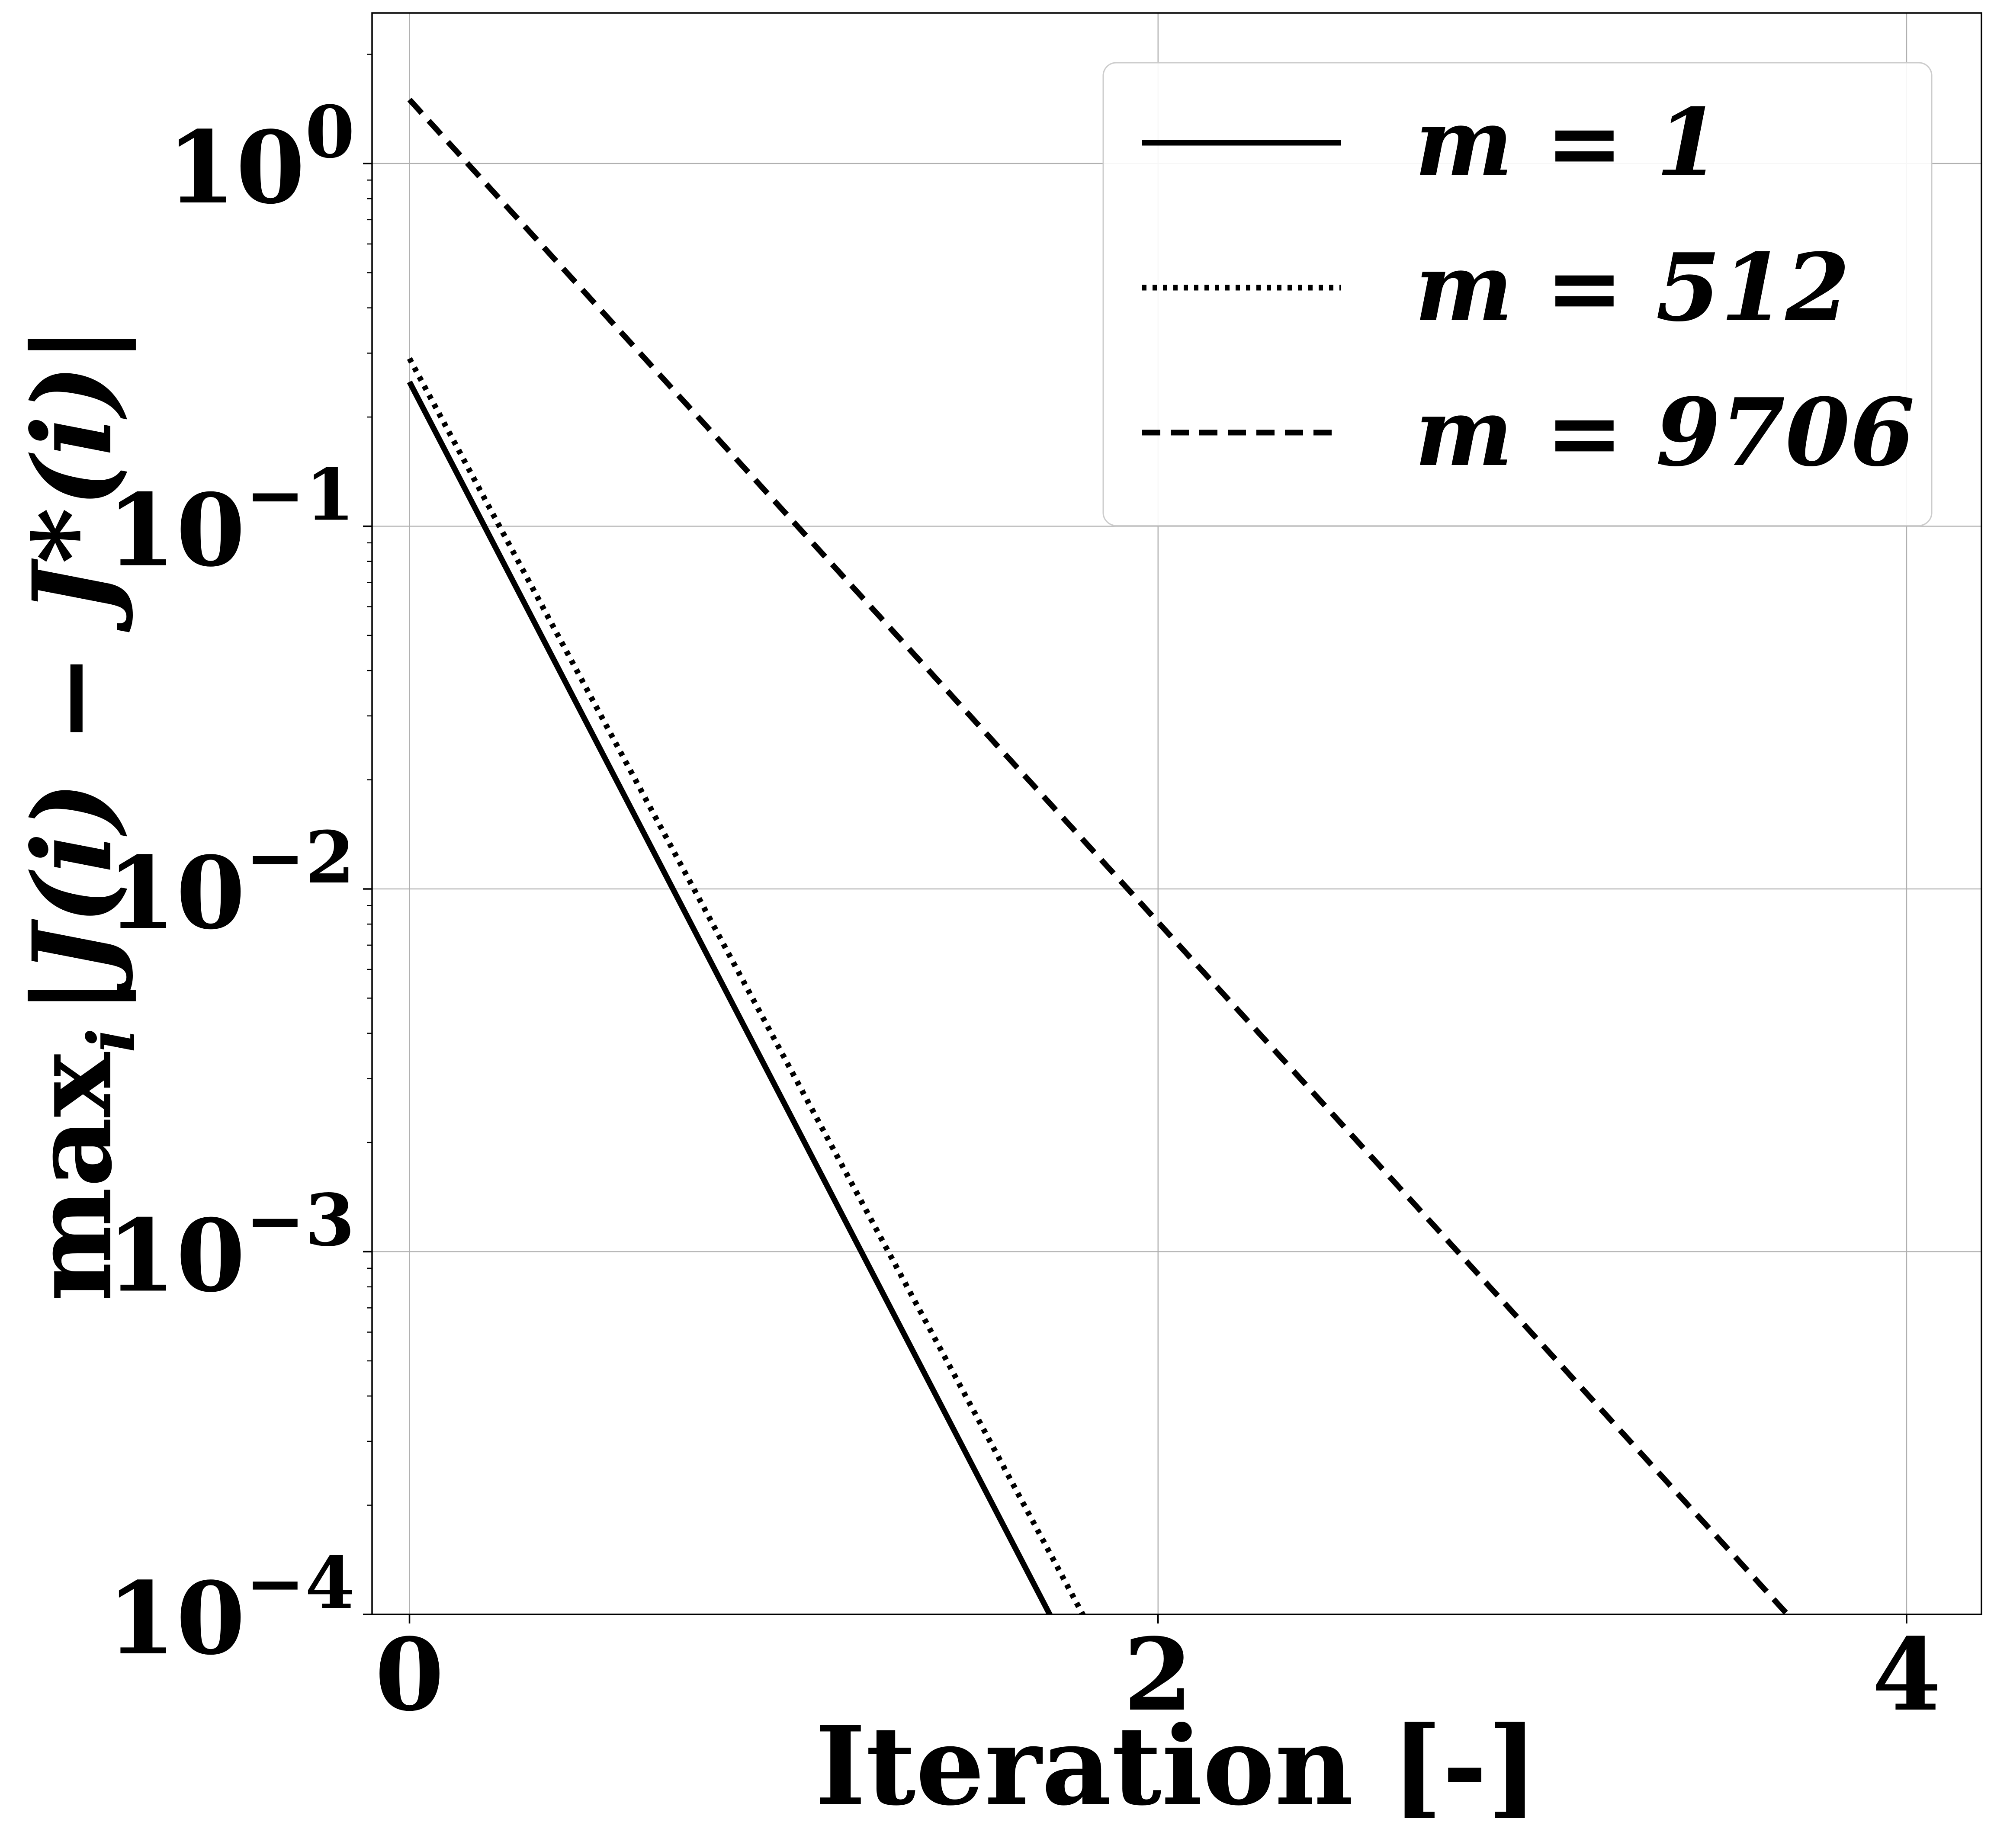  Describe the element at coordinates (300, 494) in the screenshot. I see `y-tick-exponent: −1` at that location.